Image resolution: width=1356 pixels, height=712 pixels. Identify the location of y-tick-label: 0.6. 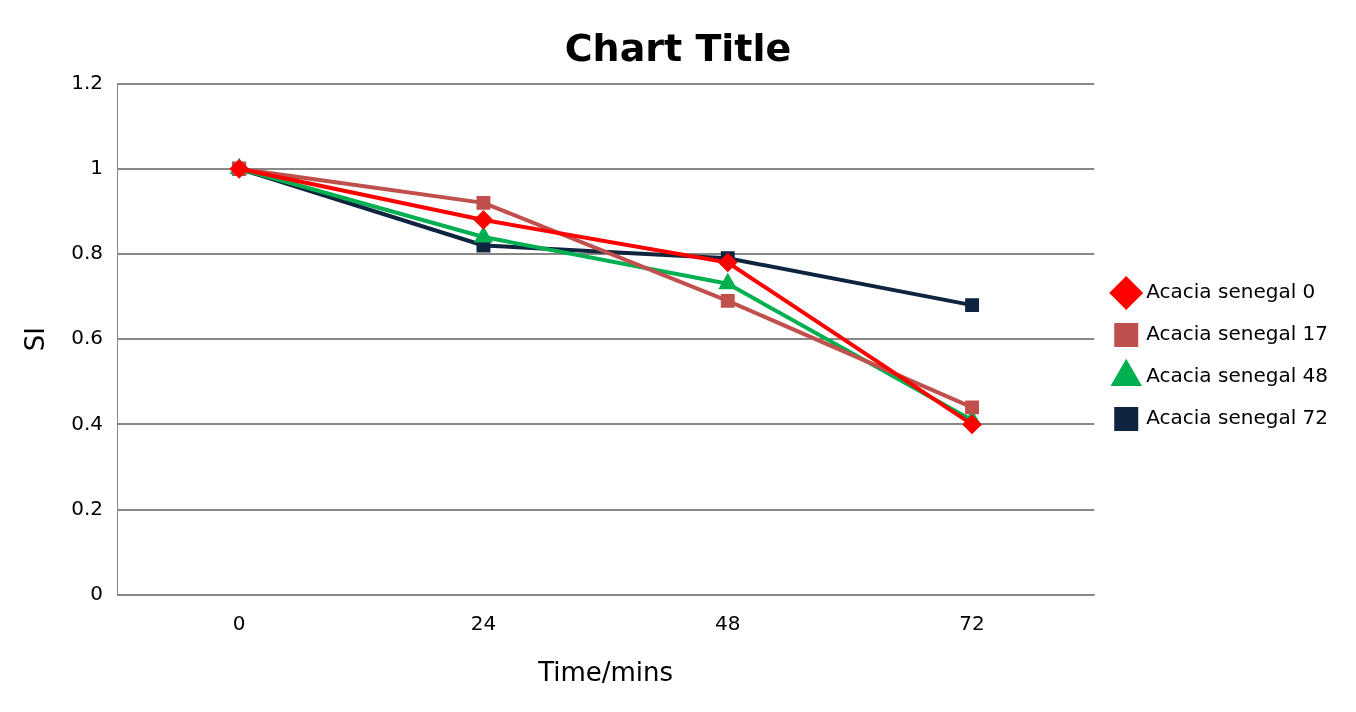
(87, 337).